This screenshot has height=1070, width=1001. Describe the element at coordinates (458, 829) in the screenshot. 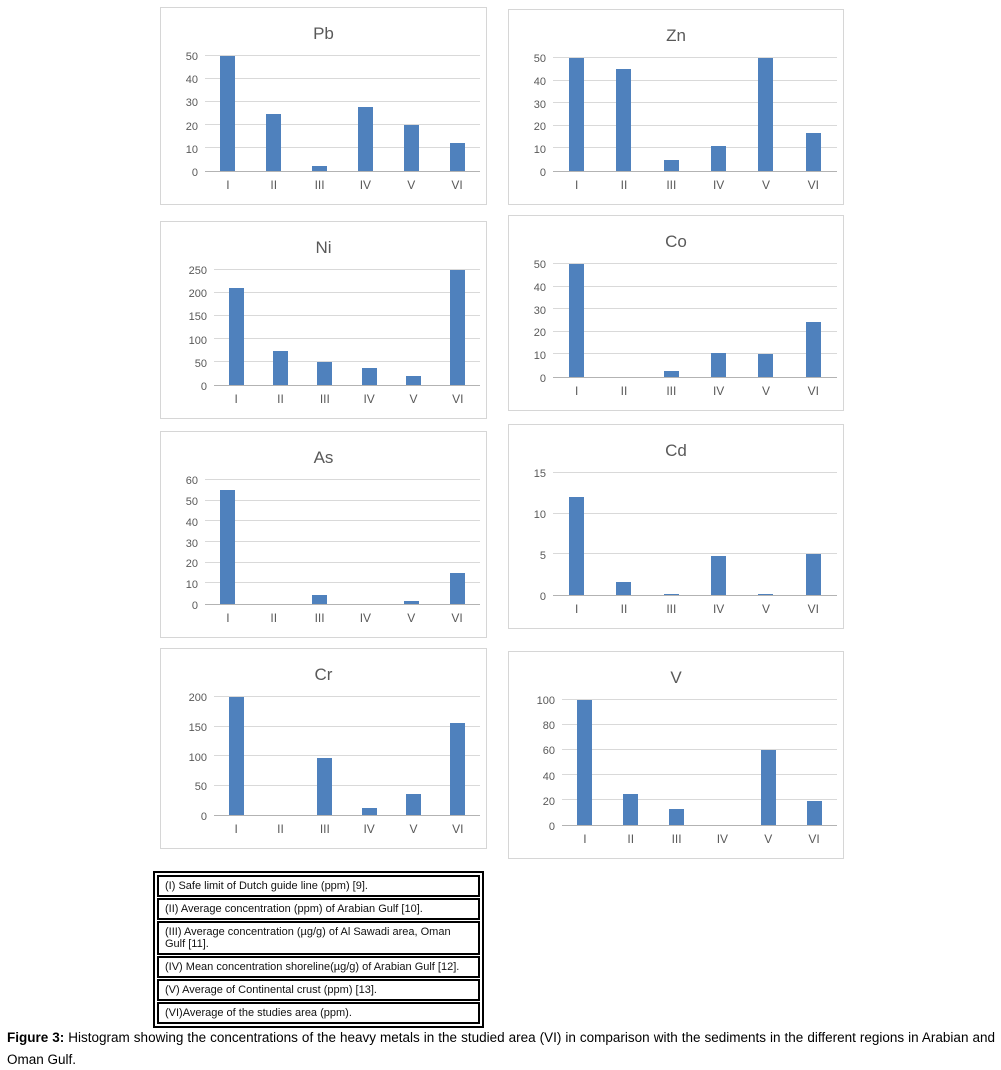

I see `x-category-label: VI` at that location.